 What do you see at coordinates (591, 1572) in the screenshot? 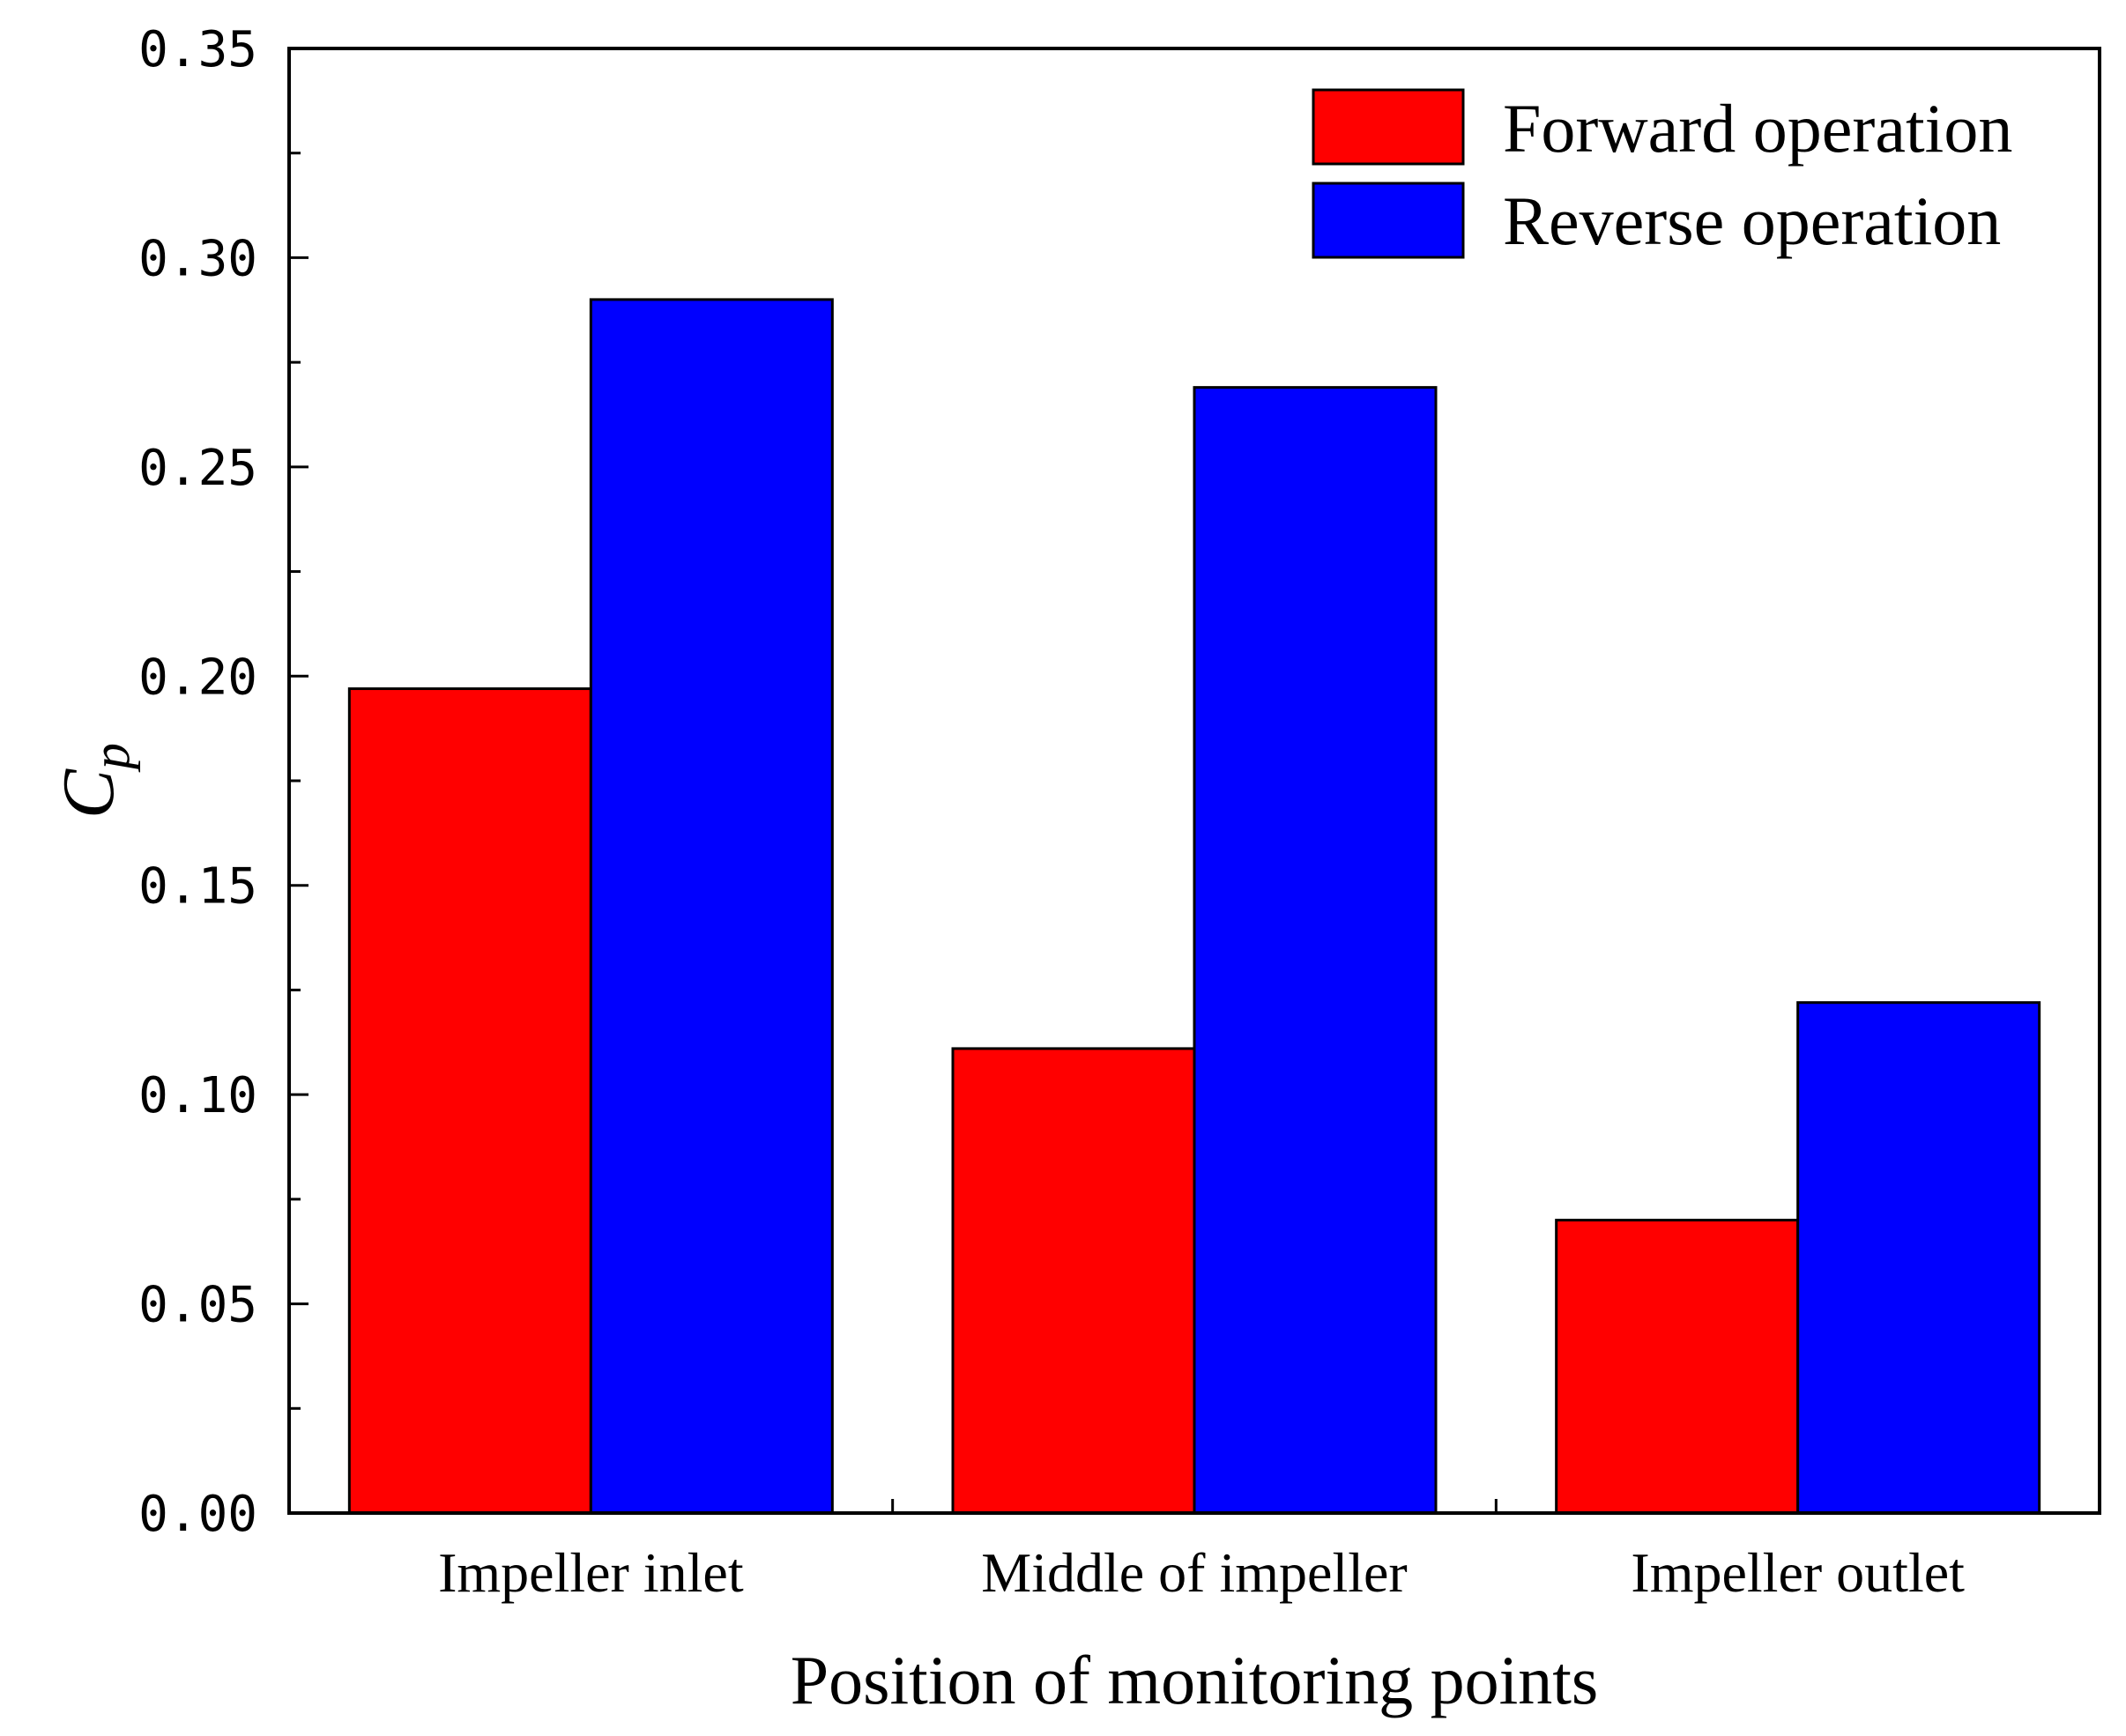
I see `x-category-label-impeller-inlet: Impeller inlet` at bounding box center [591, 1572].